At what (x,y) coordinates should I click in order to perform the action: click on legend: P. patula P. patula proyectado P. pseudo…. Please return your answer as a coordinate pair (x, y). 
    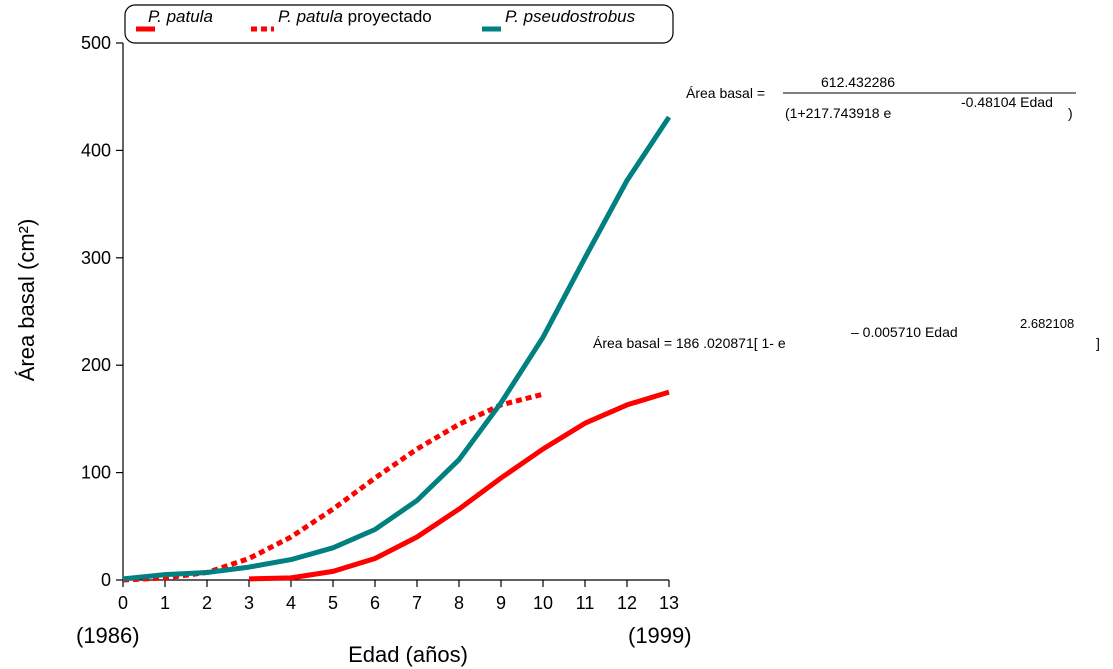
    Looking at the image, I should click on (399, 24).